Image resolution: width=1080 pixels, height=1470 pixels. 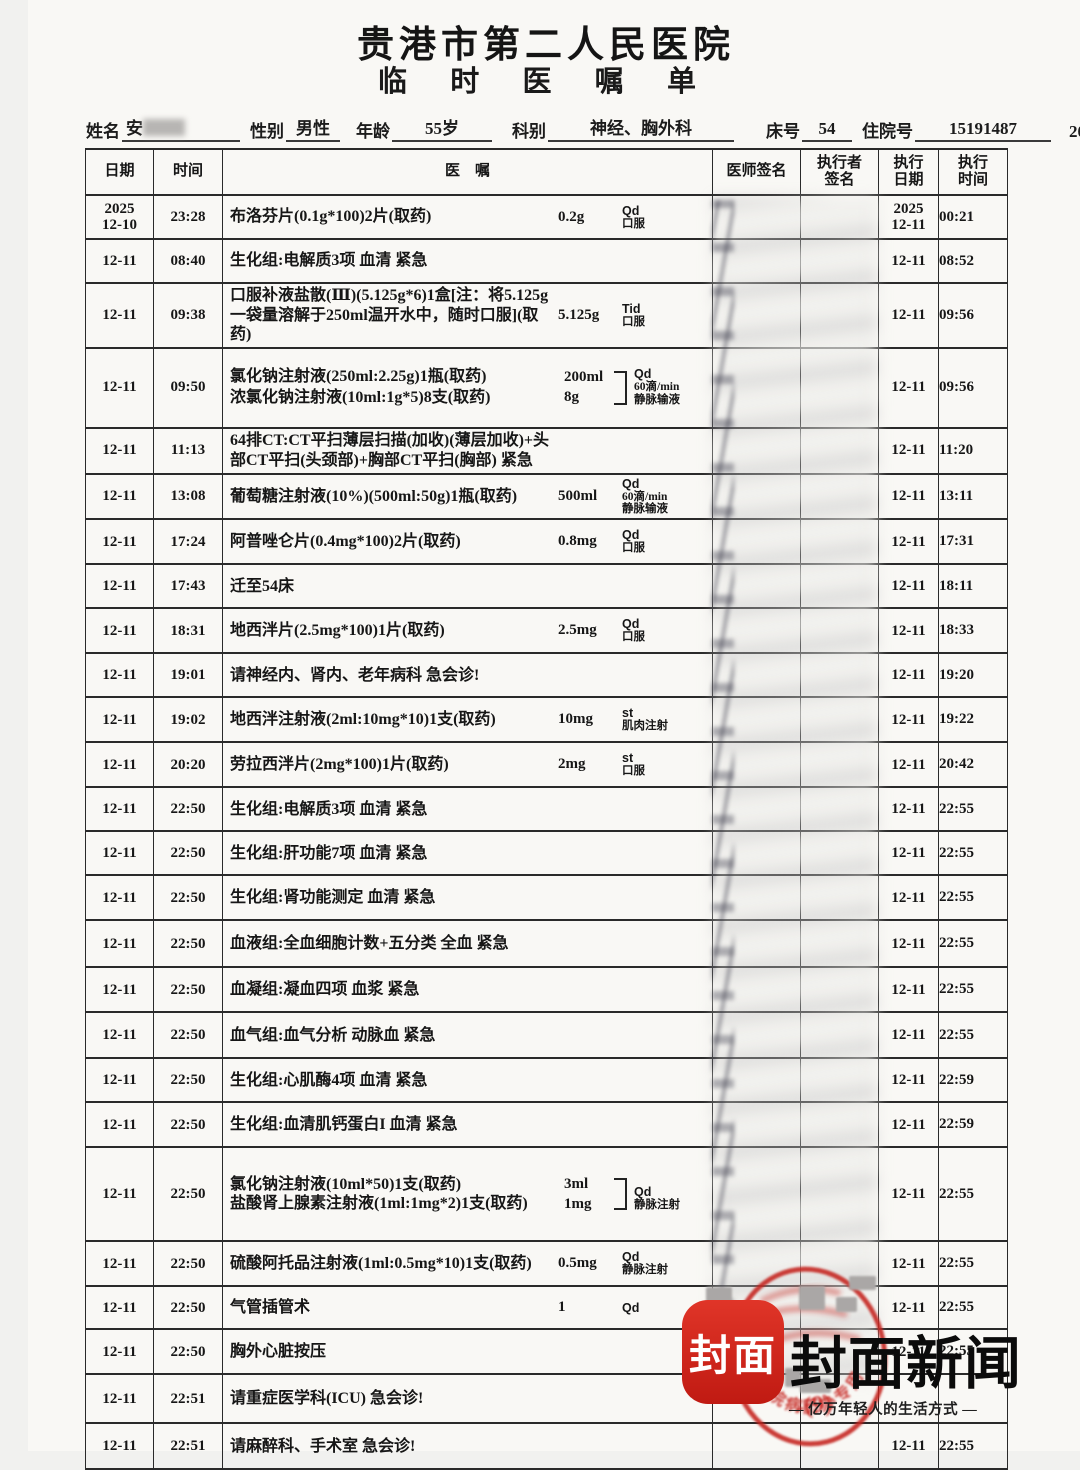 I want to click on order-dose: 500ml, so click(x=578, y=495).